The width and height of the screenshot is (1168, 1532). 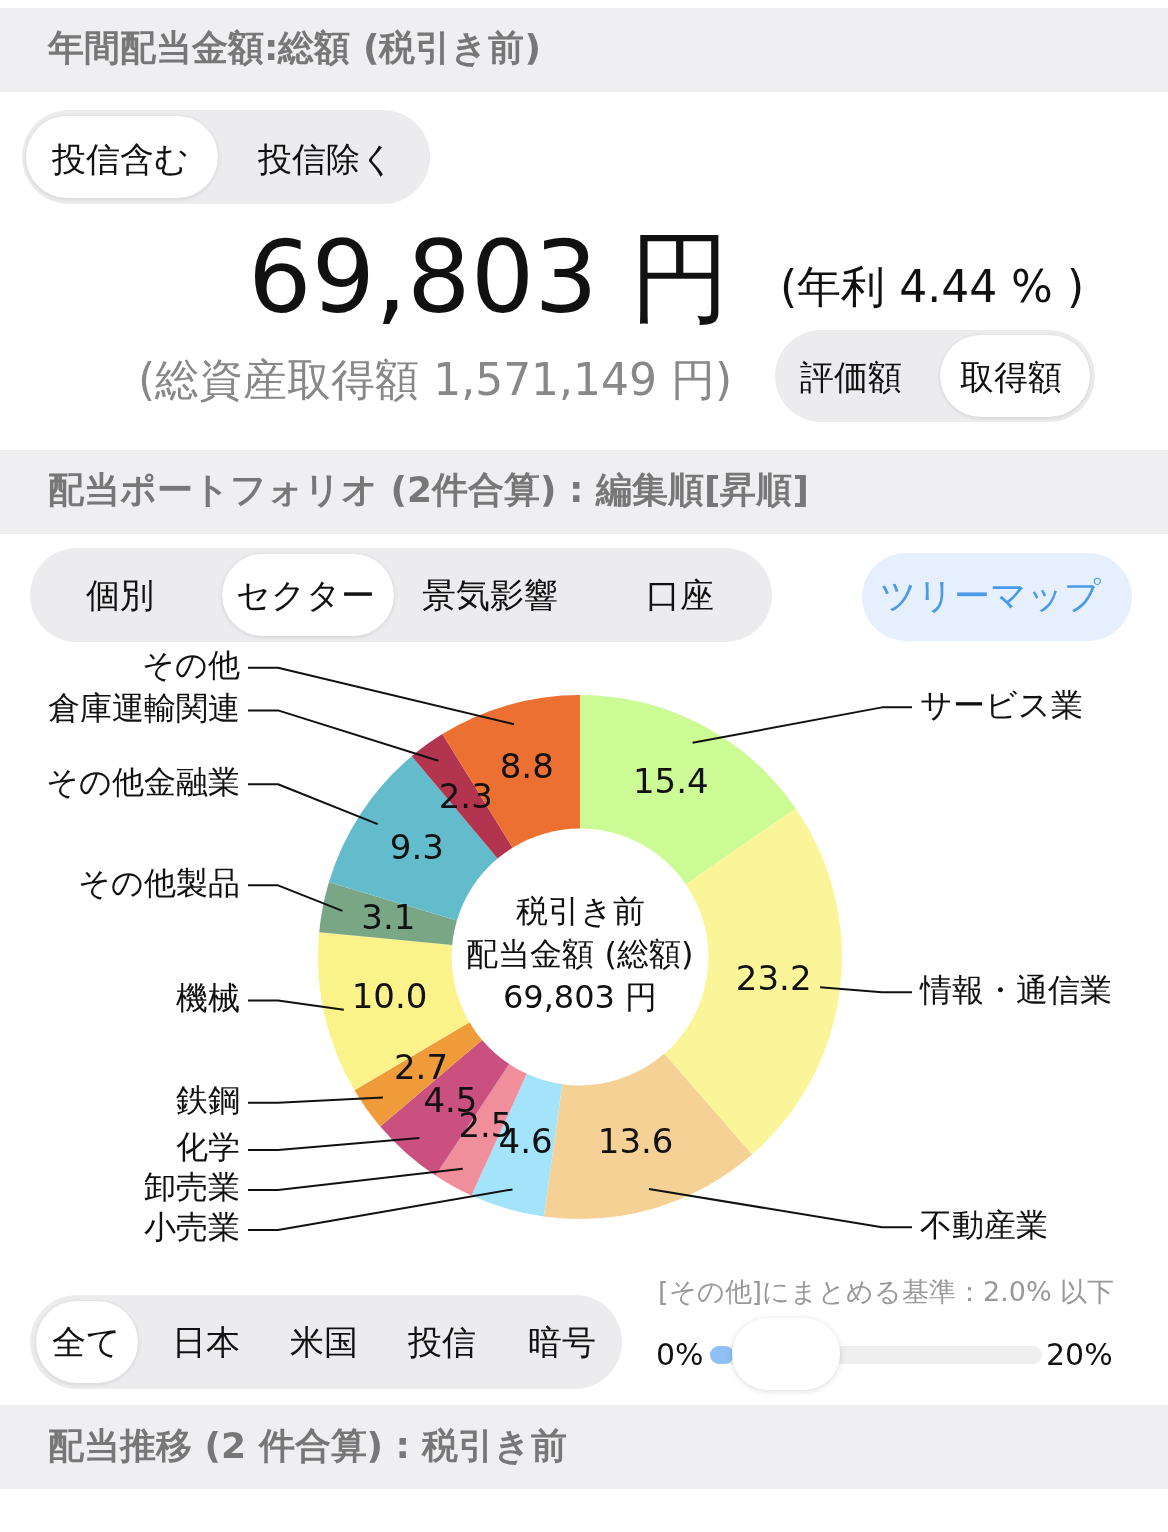 What do you see at coordinates (670, 781) in the screenshot?
I see `data-label: 15.4` at bounding box center [670, 781].